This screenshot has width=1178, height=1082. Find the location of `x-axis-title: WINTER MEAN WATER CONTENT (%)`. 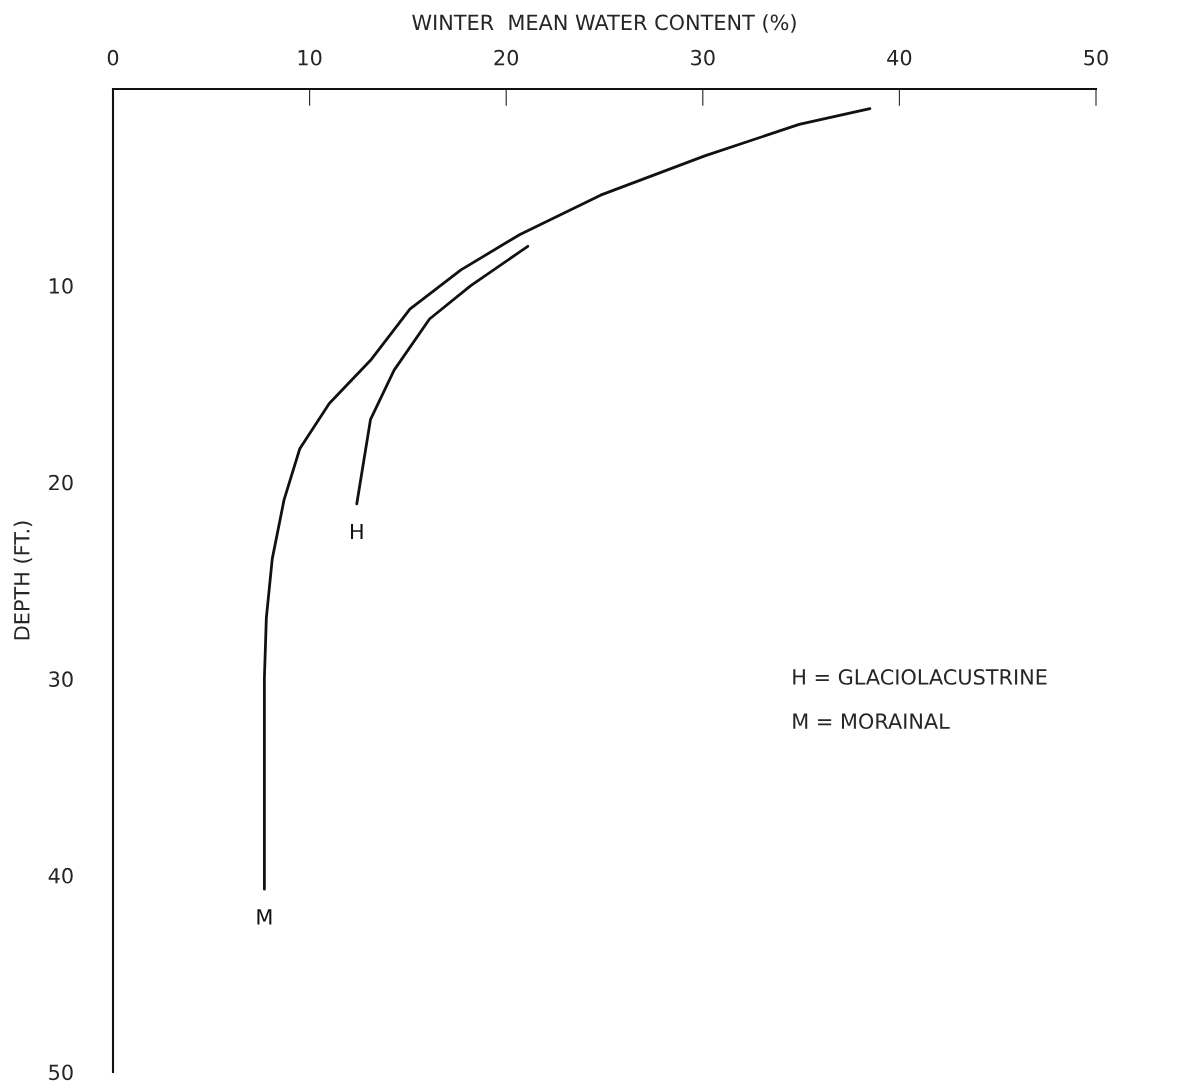

x-axis-title: WINTER MEAN WATER CONTENT (%) is located at coordinates (604, 23).